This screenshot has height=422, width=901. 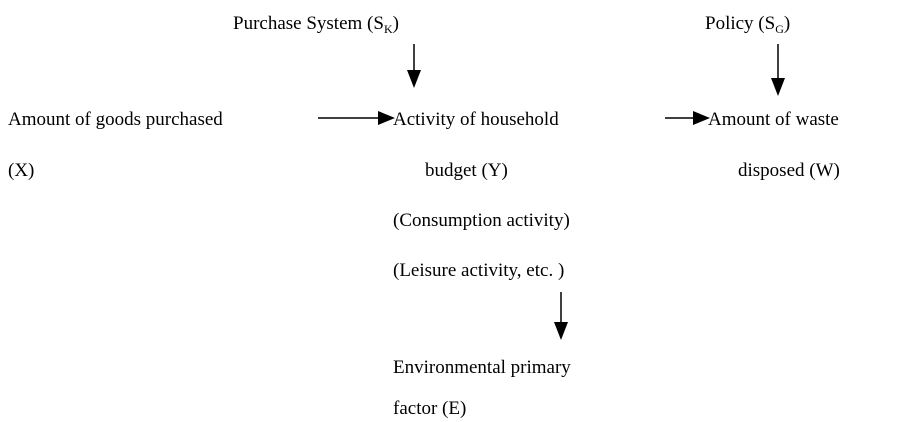 What do you see at coordinates (482, 367) in the screenshot?
I see `node-label: Environmental primary` at bounding box center [482, 367].